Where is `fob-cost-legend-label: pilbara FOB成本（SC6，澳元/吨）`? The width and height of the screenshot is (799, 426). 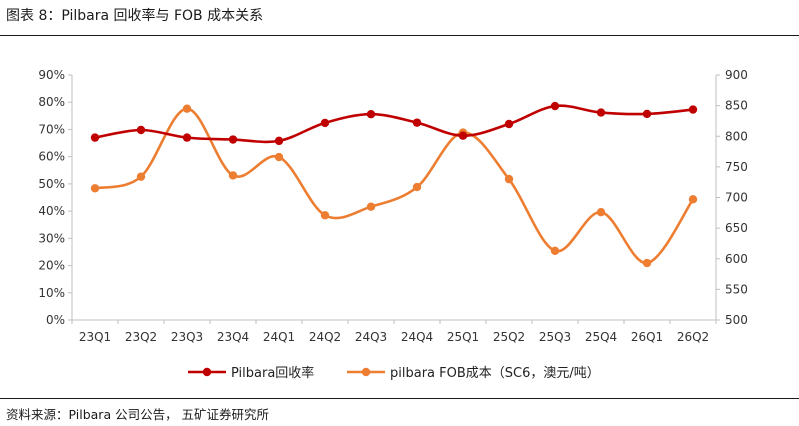 fob-cost-legend-label: pilbara FOB成本（SC6，澳元/吨） is located at coordinates (495, 373).